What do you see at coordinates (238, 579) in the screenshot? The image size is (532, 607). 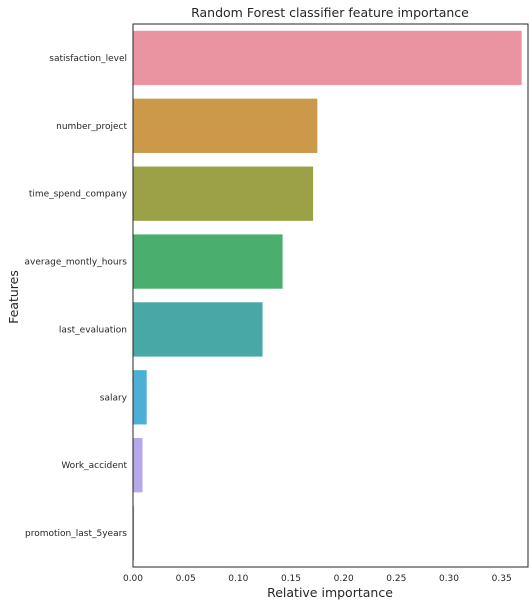 I see `x-tick-label: 0.10` at bounding box center [238, 579].